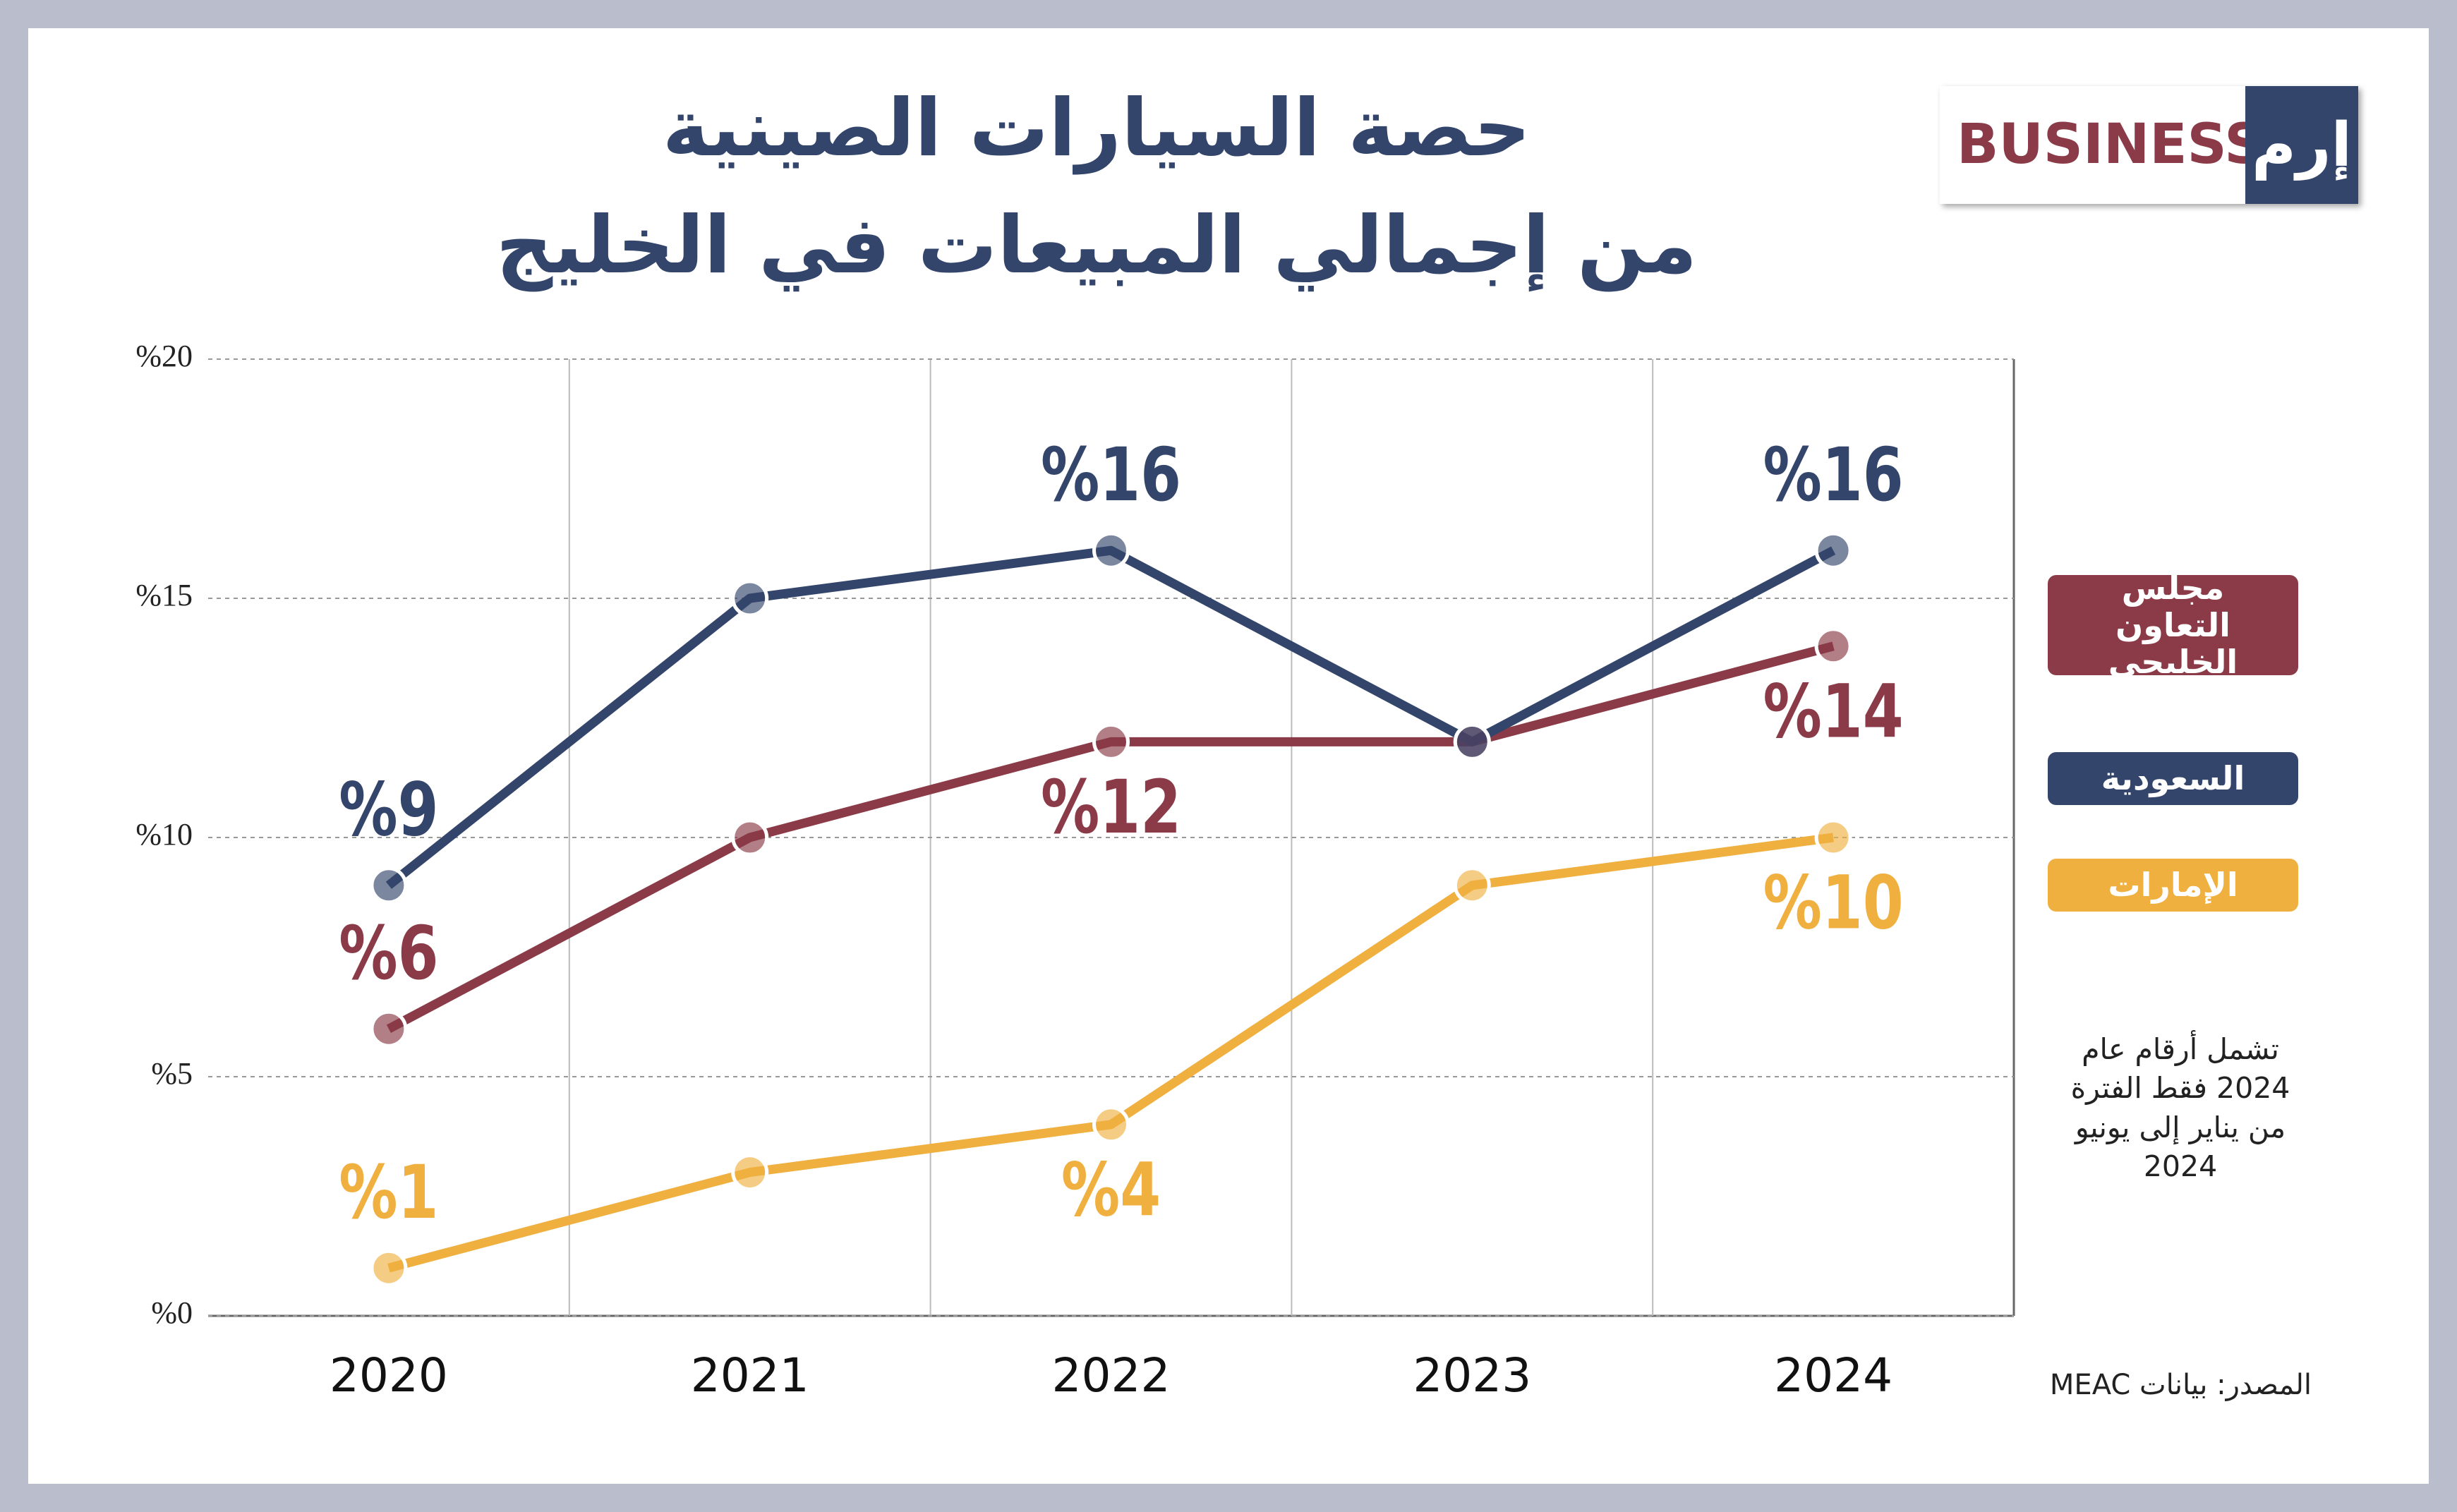 This screenshot has height=1512, width=2457. What do you see at coordinates (1096, 246) in the screenshot?
I see `chart-subtitle: من إجمالي المبيعات في الخليج` at bounding box center [1096, 246].